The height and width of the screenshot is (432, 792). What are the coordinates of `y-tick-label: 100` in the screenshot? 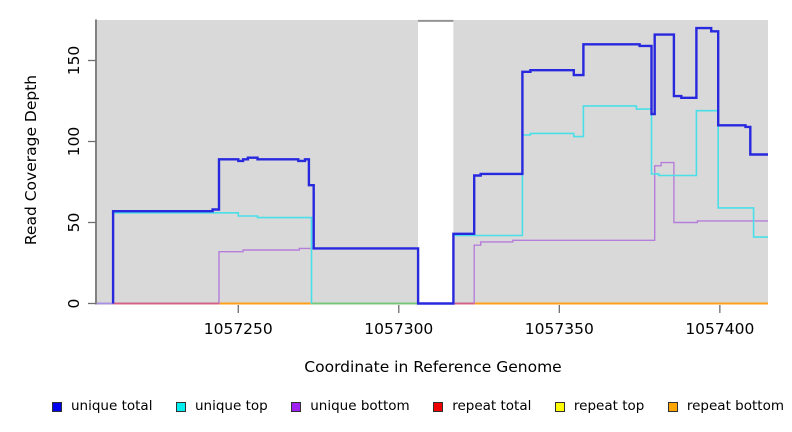 It's located at (74, 142).